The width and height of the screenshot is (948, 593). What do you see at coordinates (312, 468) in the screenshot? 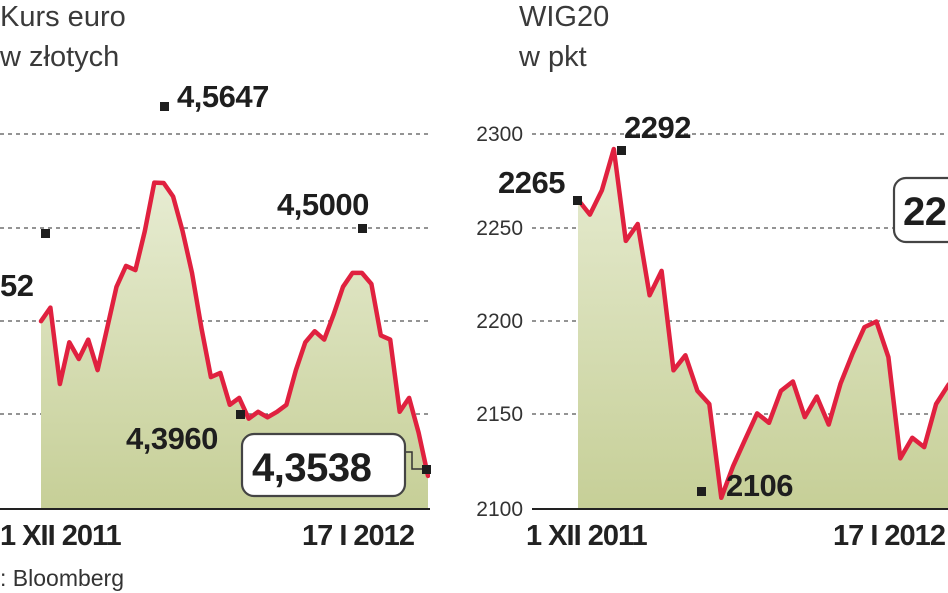
I see `data-label: 4,3538` at bounding box center [312, 468].